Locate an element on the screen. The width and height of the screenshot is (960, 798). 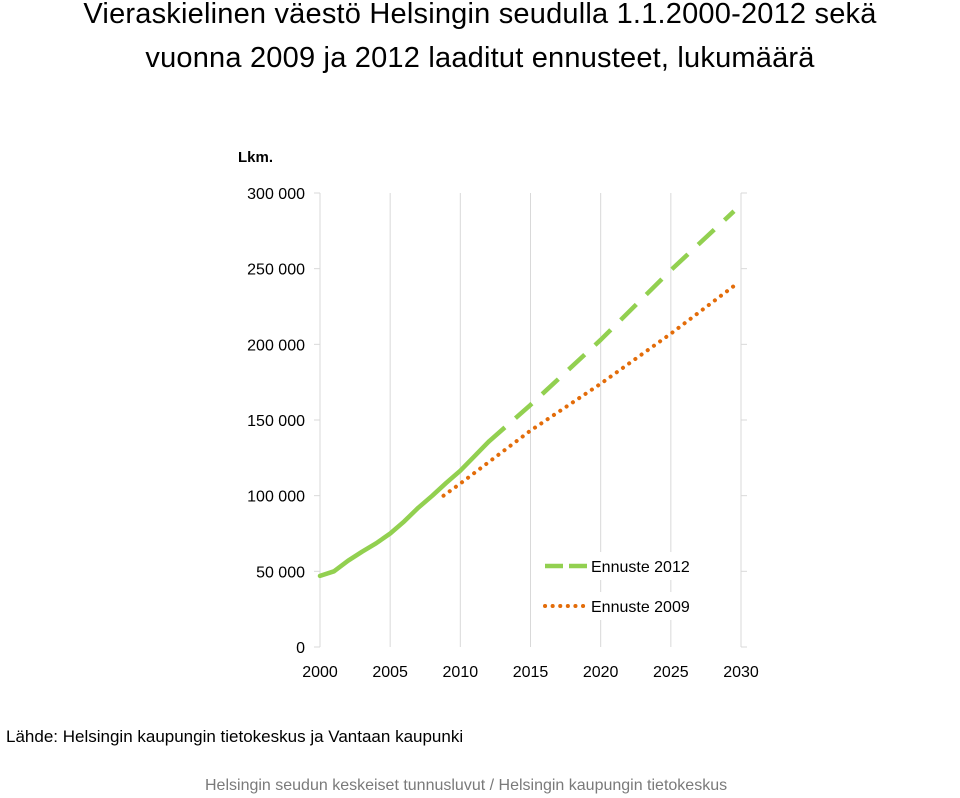
x-axis-ticks: 2000 2005 2010 2015 2020 2025 2030 is located at coordinates (530, 672).